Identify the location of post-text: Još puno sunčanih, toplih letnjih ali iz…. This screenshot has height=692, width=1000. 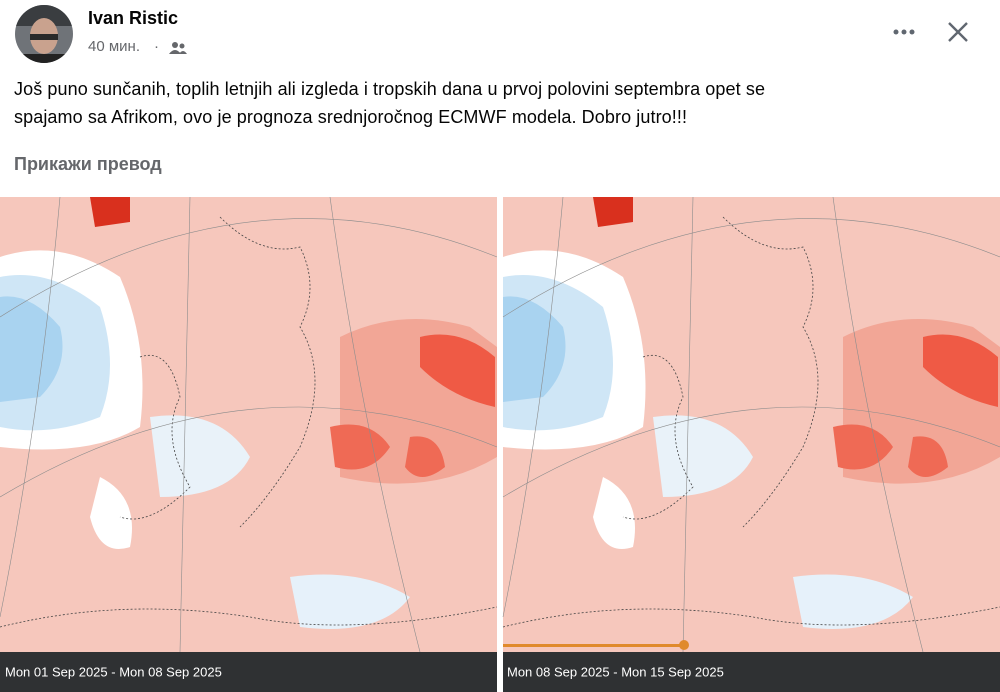
(390, 89).